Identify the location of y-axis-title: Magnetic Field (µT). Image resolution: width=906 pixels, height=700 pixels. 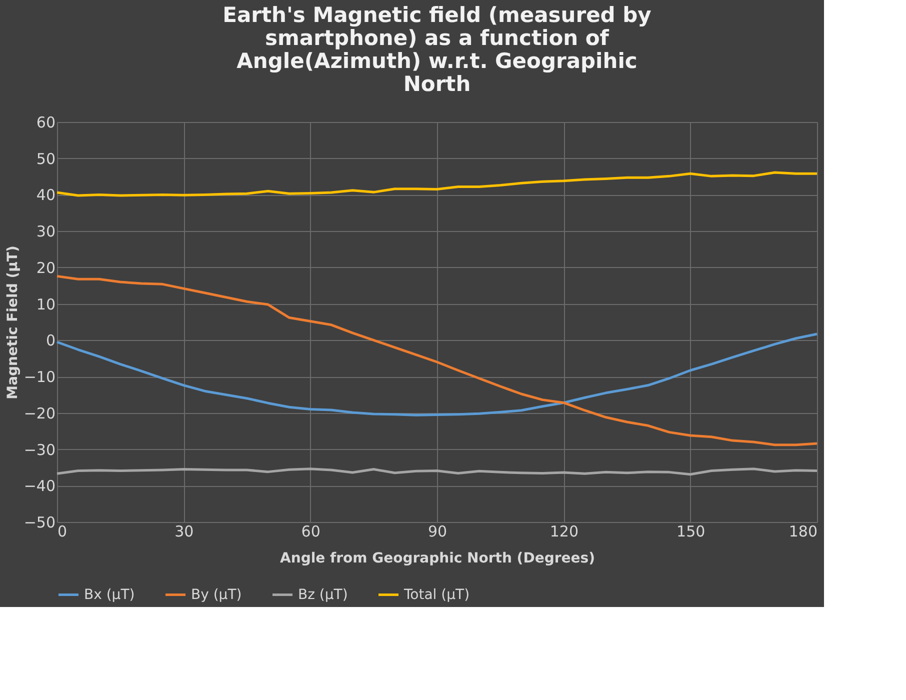
(12, 323).